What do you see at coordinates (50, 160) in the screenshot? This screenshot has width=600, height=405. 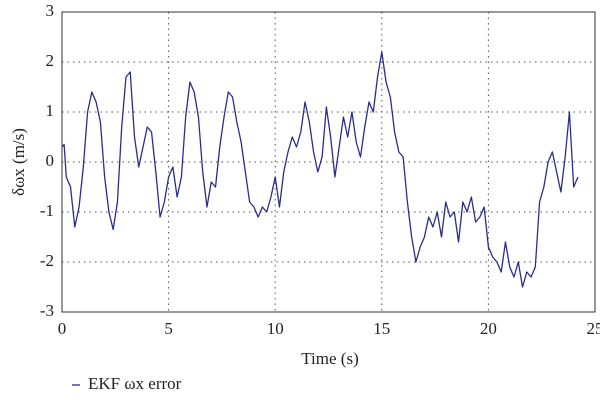 I see `y-tick-label: 0` at bounding box center [50, 160].